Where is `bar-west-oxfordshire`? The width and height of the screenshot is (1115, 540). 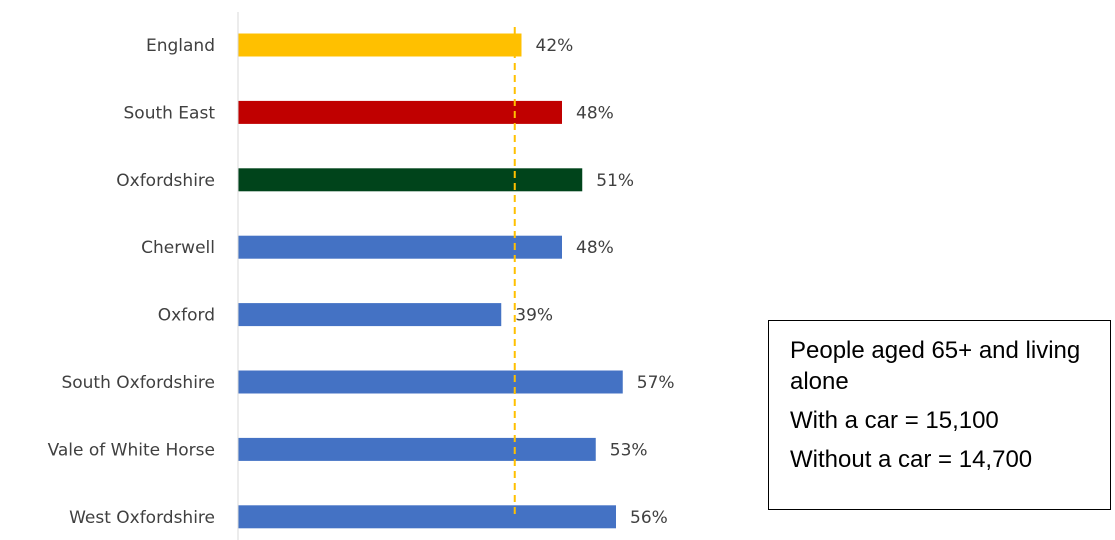 bar-west-oxfordshire is located at coordinates (427, 517).